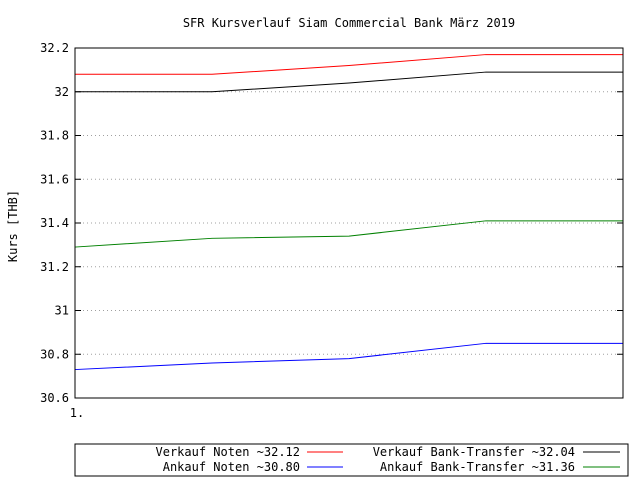  I want to click on x-tick-label: 1., so click(77, 413).